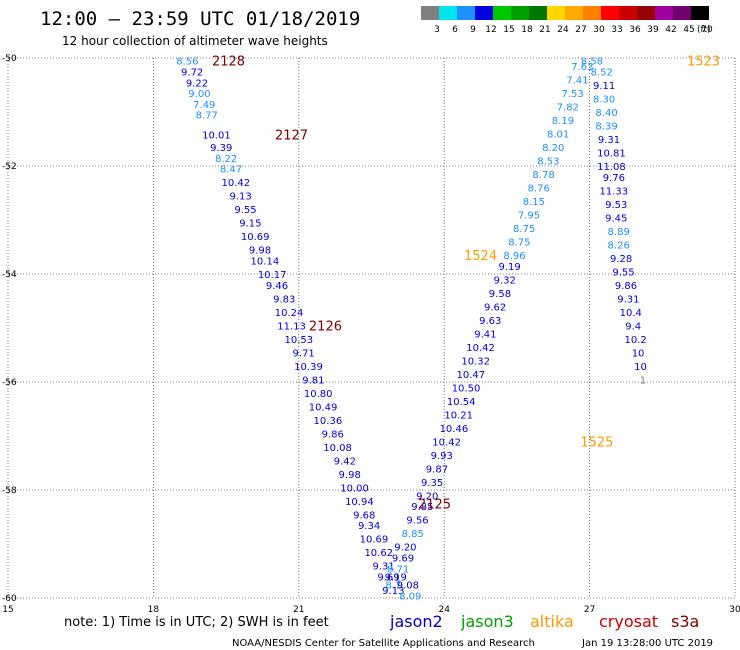 The width and height of the screenshot is (740, 650). I want to click on x-tick-label: 21, so click(298, 610).